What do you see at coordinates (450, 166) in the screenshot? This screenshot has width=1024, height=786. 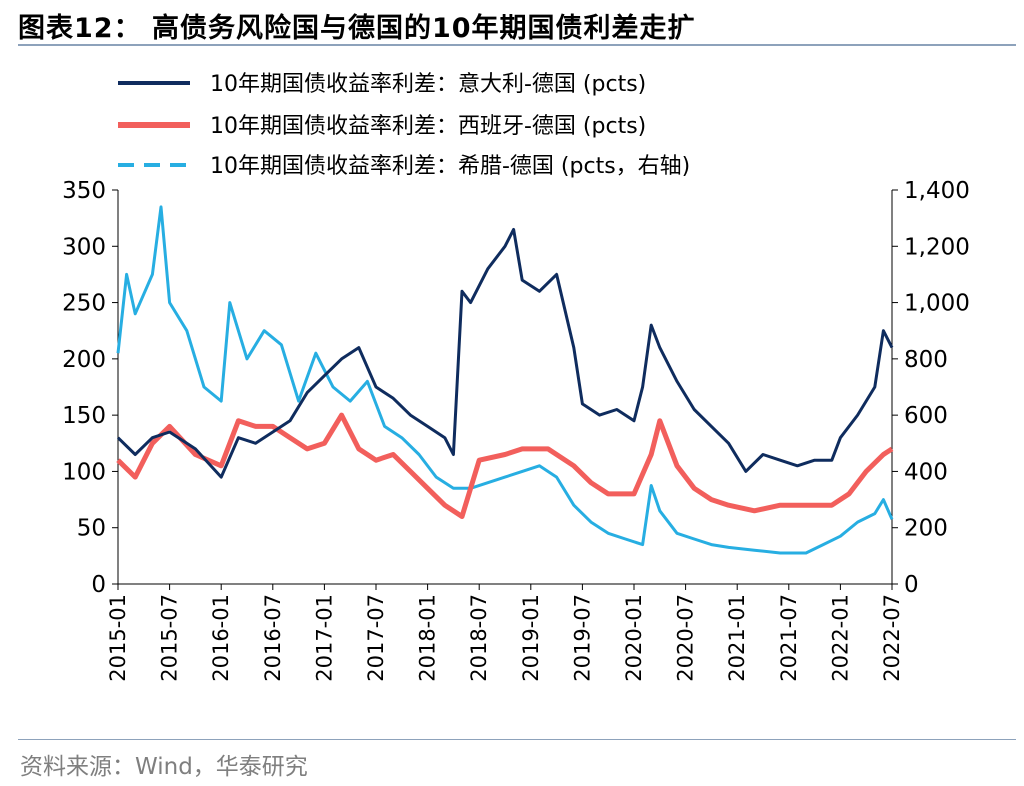 I see `legend-label-greece: 10年期国债收益率利差：希腊-德国 (pcts，右轴)` at bounding box center [450, 166].